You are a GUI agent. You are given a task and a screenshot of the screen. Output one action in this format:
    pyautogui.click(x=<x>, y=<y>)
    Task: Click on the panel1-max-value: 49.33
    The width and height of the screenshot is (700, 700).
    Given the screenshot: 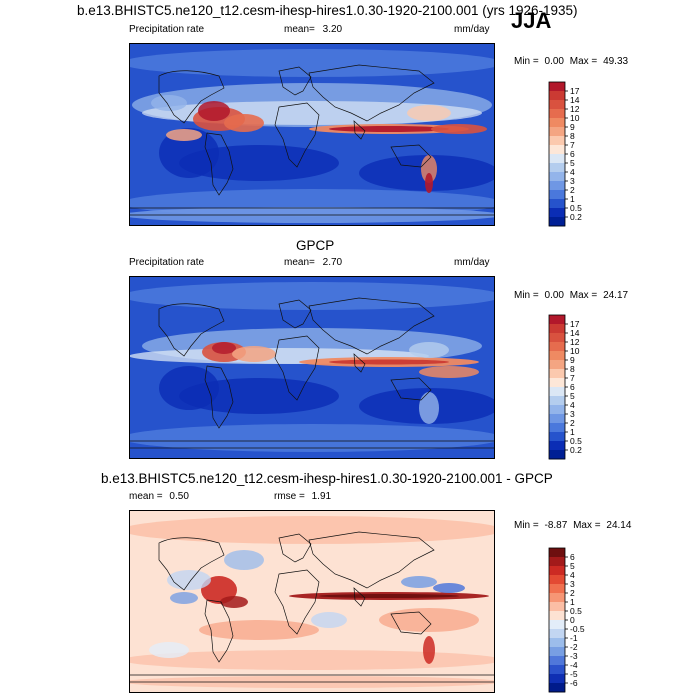 What is the action you would take?
    pyautogui.click(x=616, y=61)
    